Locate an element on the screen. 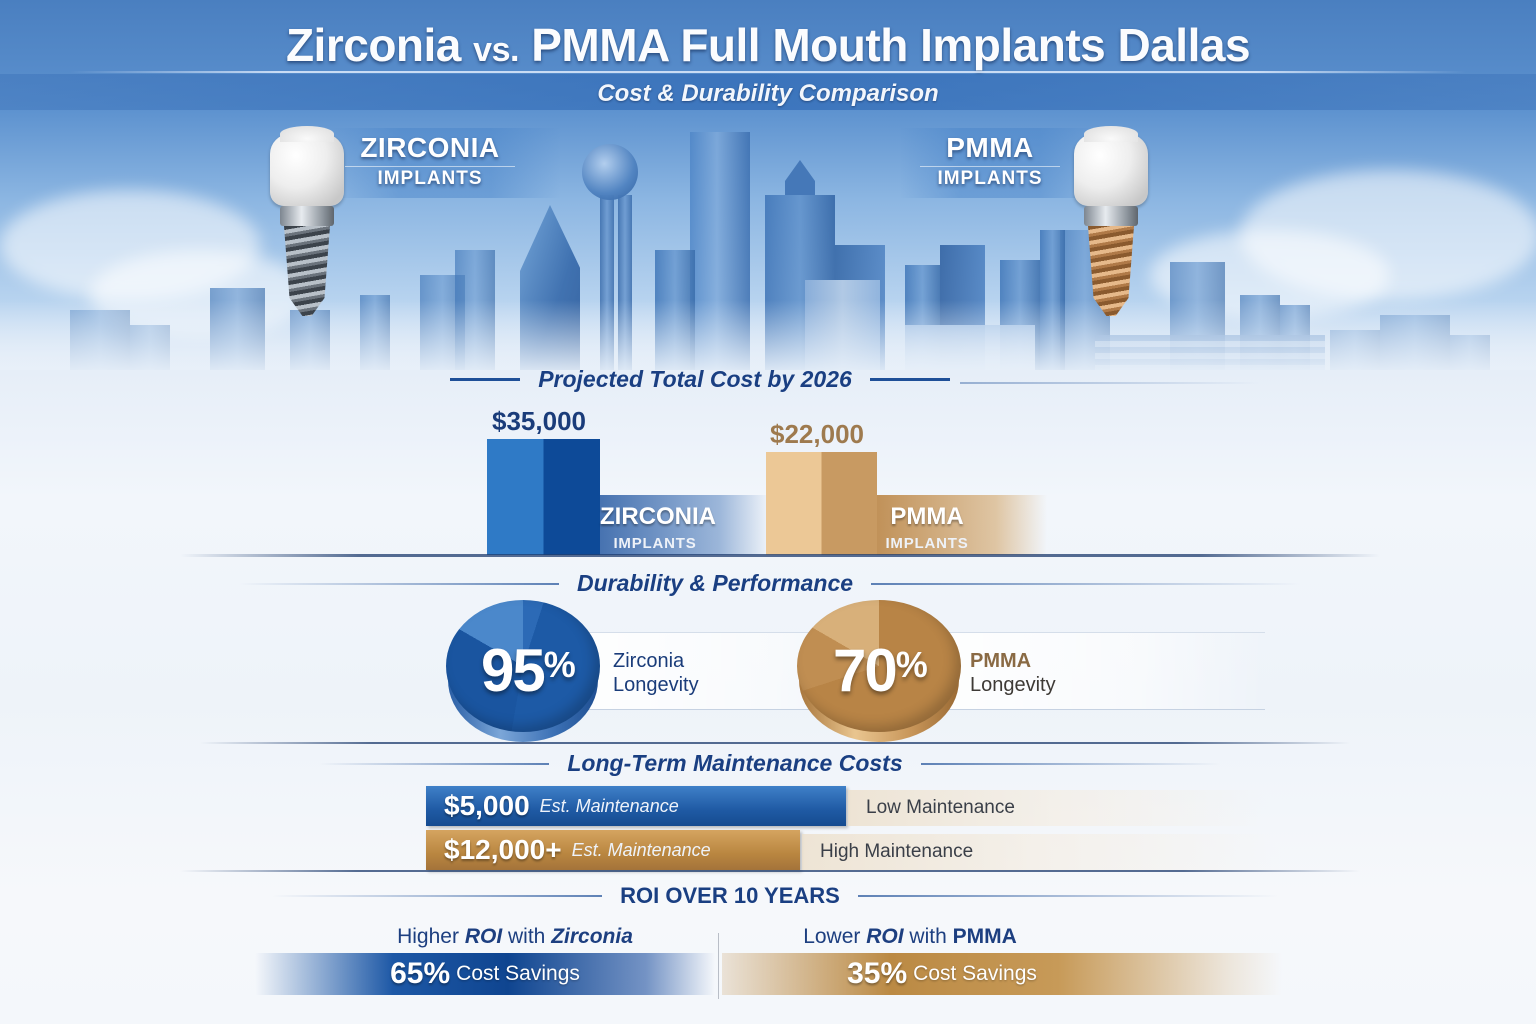 The height and width of the screenshot is (1024, 1536). zirconia-longevity-label: Zirconia Longevity is located at coordinates (656, 673).